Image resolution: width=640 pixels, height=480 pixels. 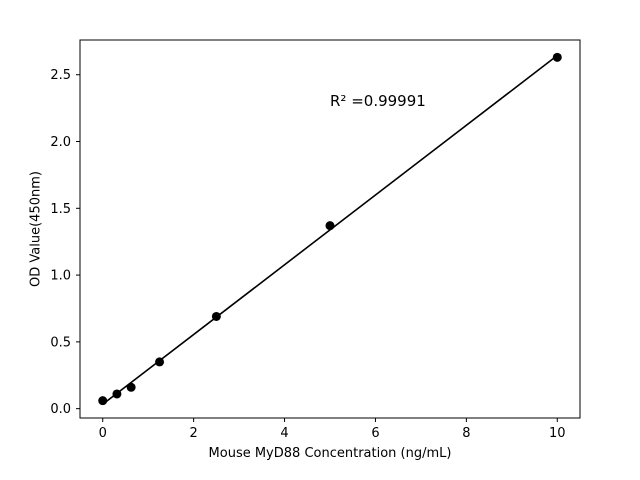 I want to click on y-tick-label: 0.0, so click(x=60, y=409).